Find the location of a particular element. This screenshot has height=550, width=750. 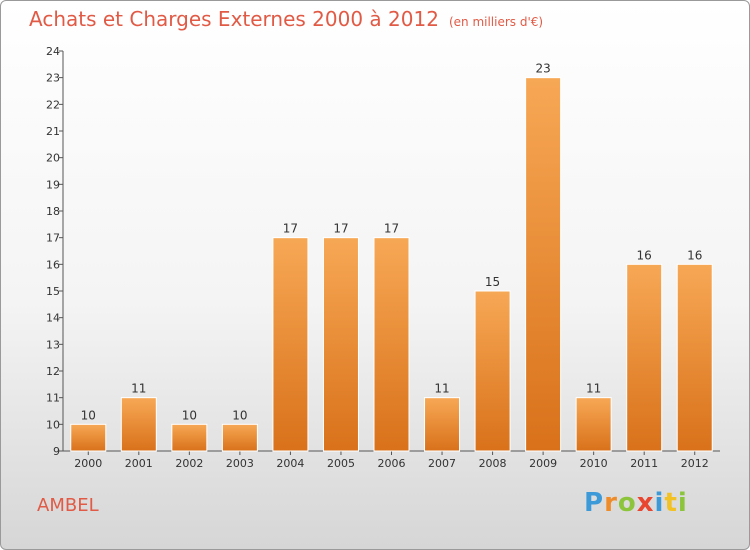

bar-2001 is located at coordinates (138, 424).